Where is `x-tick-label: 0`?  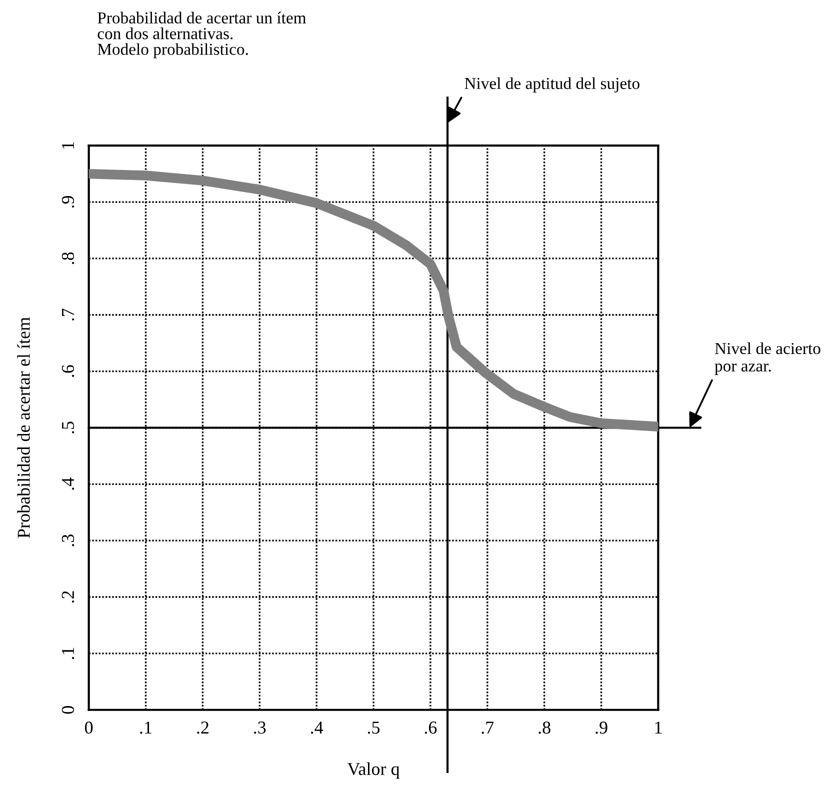
x-tick-label: 0 is located at coordinates (88, 728).